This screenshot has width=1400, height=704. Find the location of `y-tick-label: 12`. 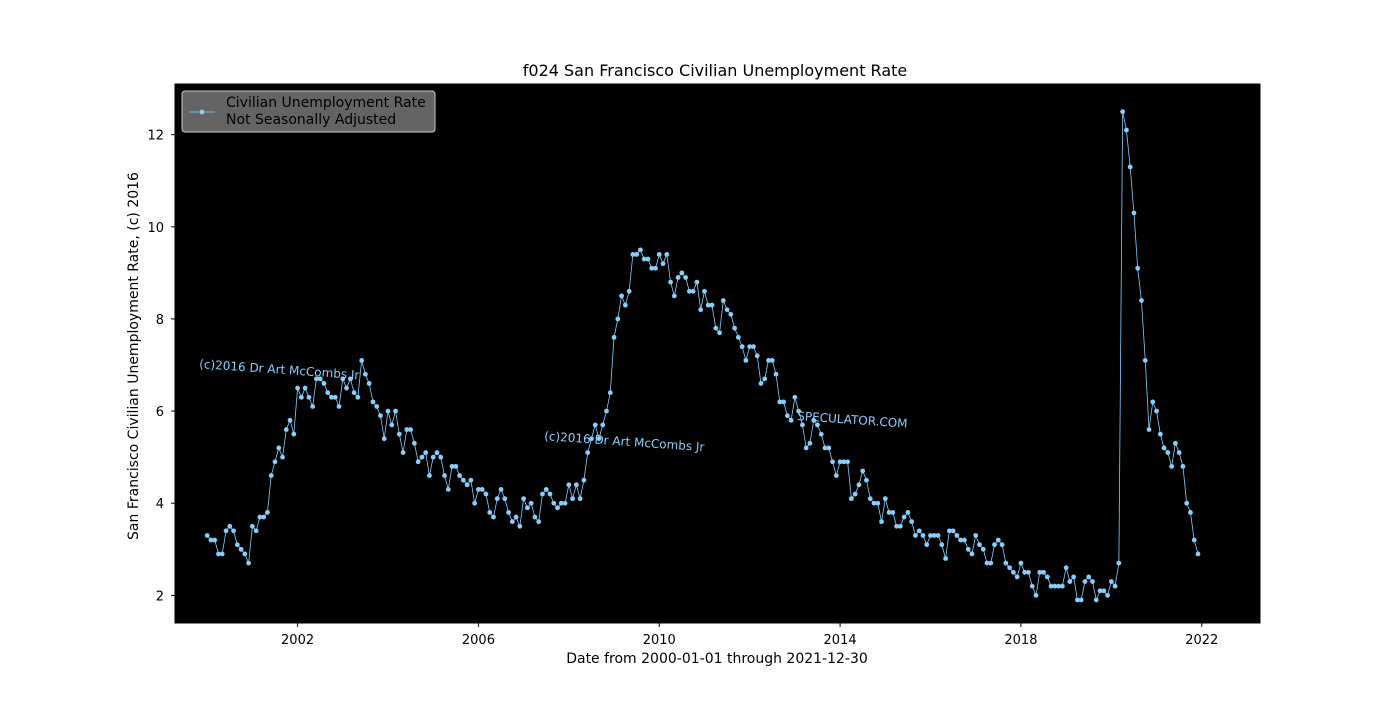

y-tick-label: 12 is located at coordinates (155, 136).